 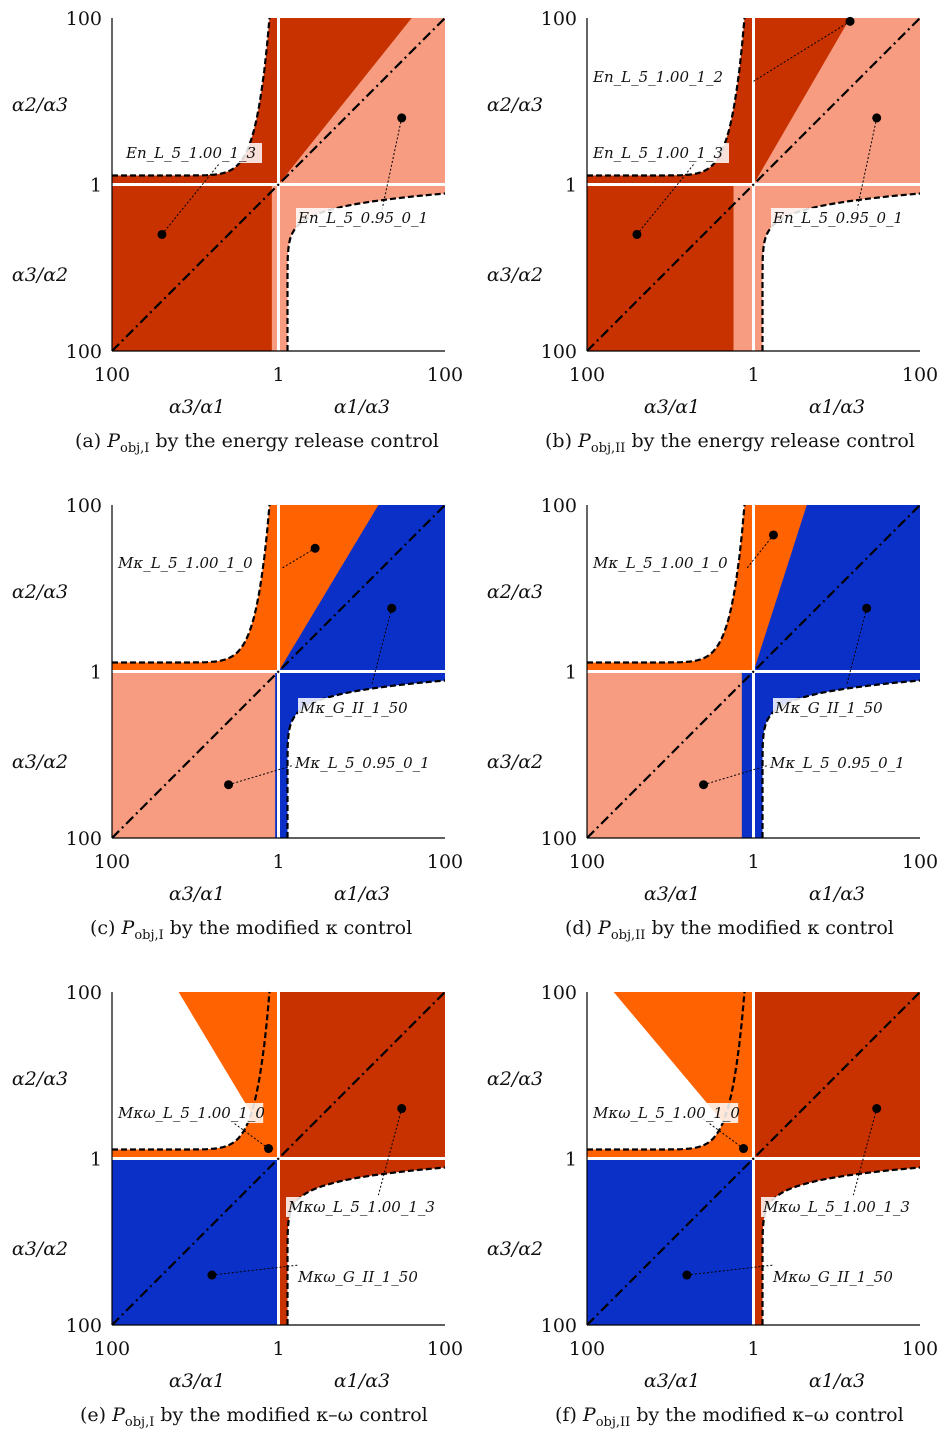 I want to click on caption-text: (a) Pobj,I by the energy release control, so click(x=257, y=443).